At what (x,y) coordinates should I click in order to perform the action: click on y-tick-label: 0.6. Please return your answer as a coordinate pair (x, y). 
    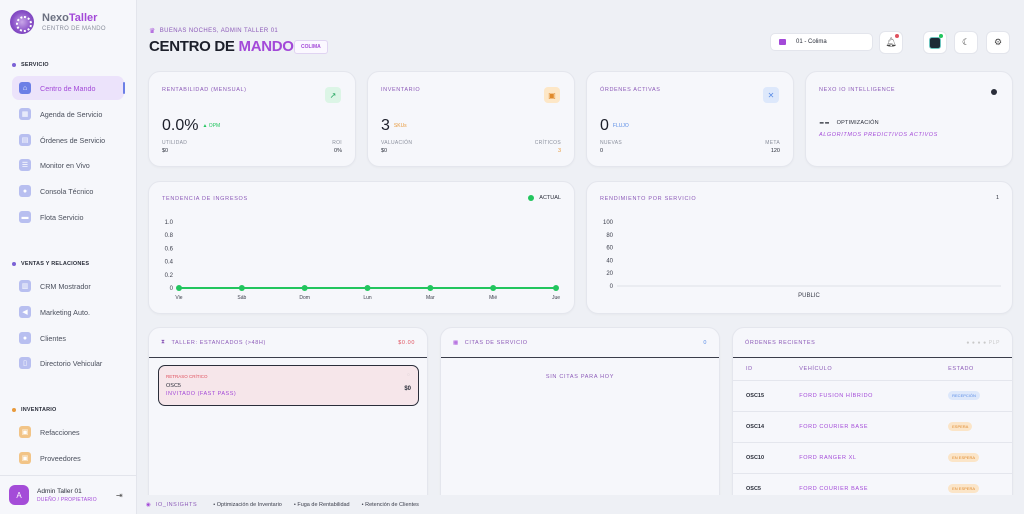
    Looking at the image, I should click on (169, 249).